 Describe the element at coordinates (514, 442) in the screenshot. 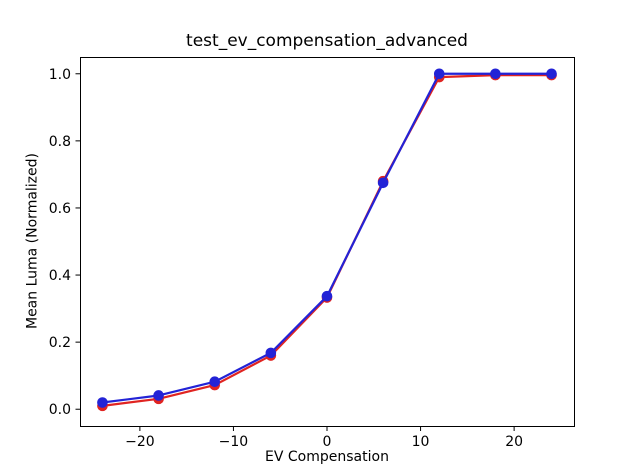

I see `x-tick-label: 20` at that location.